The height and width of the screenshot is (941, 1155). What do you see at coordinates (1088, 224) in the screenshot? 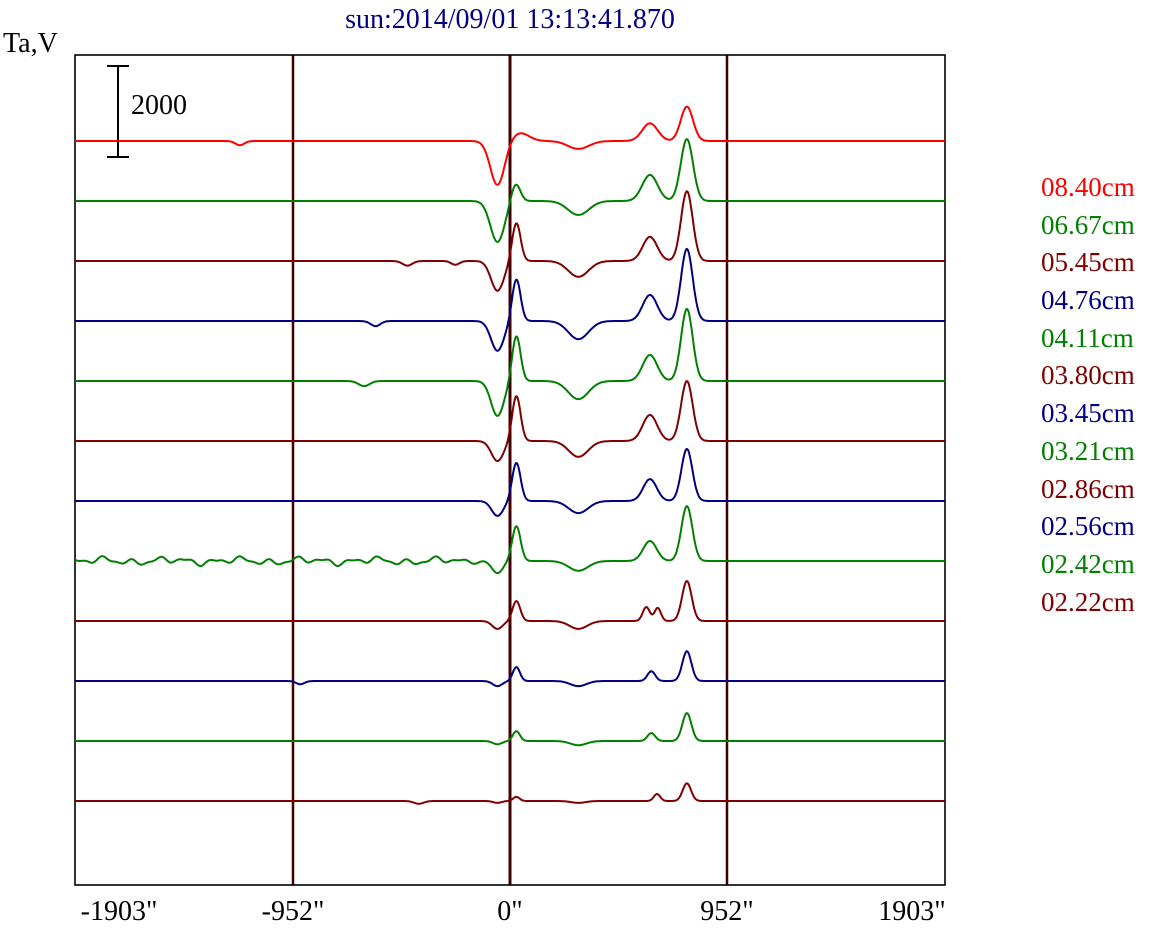
I see `legend-item-06.67cm: 06.67cm` at bounding box center [1088, 224].